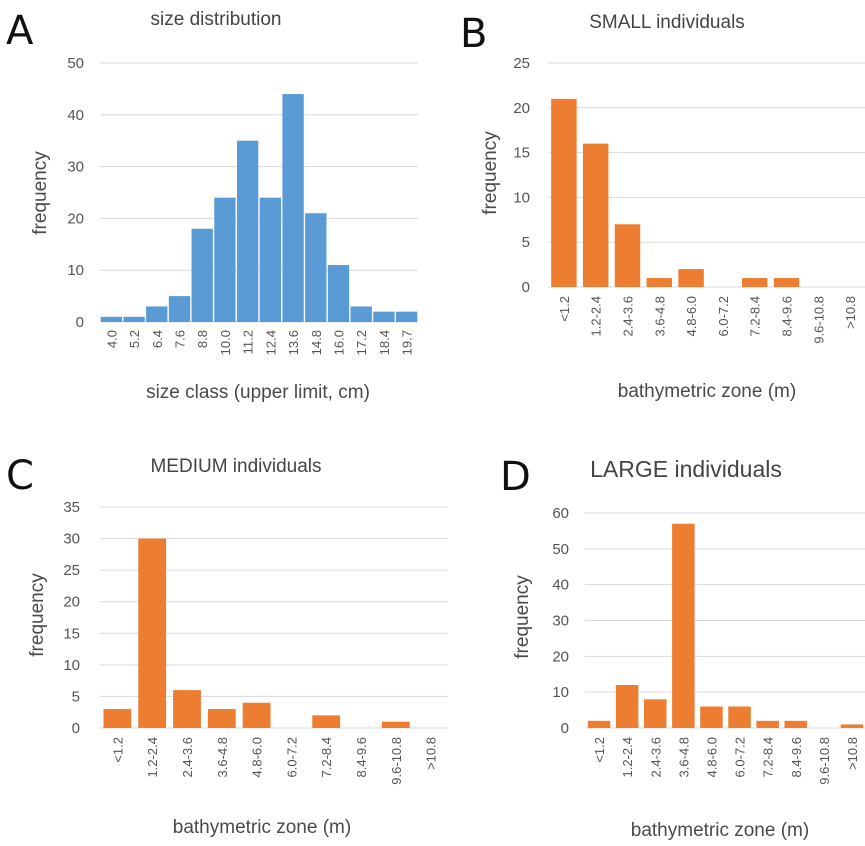  I want to click on y-tick-label: 15, so click(71, 633).